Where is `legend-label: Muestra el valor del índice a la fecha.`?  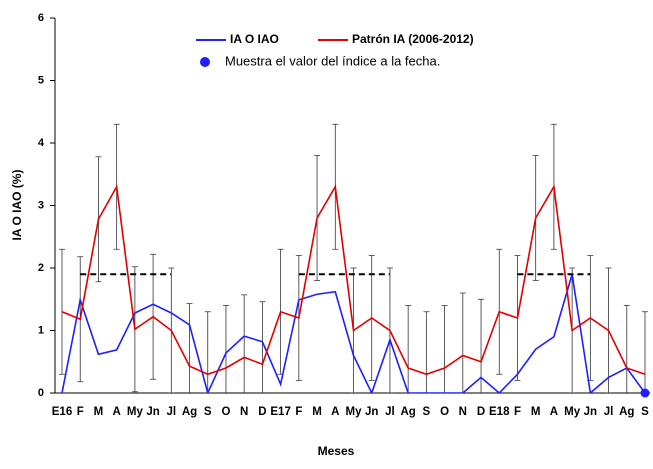
legend-label: Muestra el valor del índice a la fecha. is located at coordinates (332, 60).